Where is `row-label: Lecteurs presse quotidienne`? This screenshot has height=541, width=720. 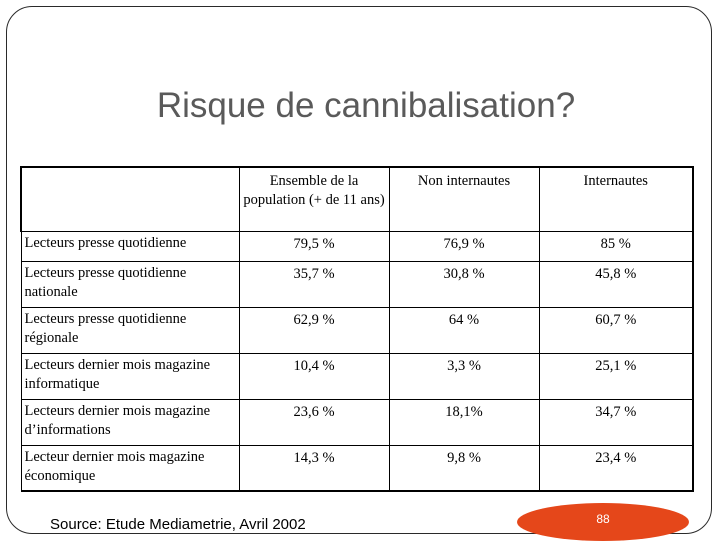
row-label: Lecteurs presse quotidienne is located at coordinates (130, 246).